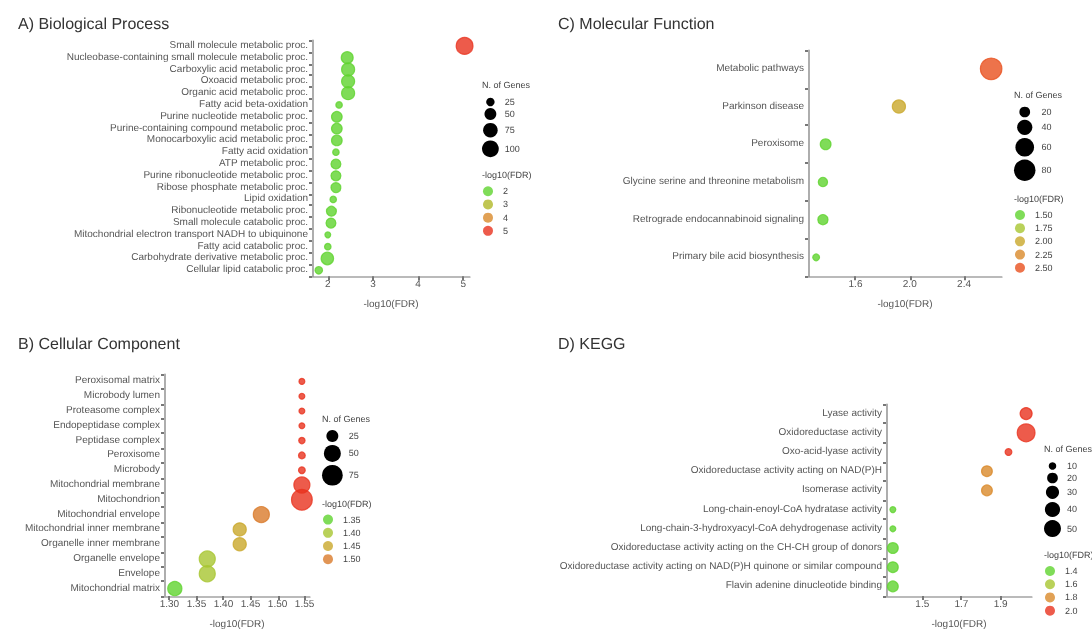 The width and height of the screenshot is (1092, 640). Describe the element at coordinates (100, 344) in the screenshot. I see `chart-title: B) Cellular Component` at that location.